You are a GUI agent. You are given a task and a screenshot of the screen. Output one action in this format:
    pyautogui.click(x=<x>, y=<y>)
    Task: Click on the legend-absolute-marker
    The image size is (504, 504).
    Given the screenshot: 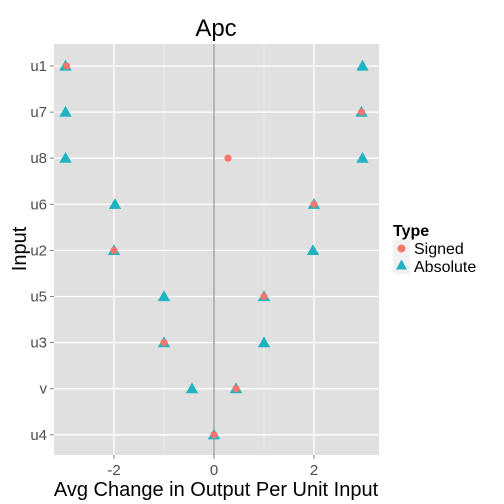 What is the action you would take?
    pyautogui.click(x=401, y=264)
    